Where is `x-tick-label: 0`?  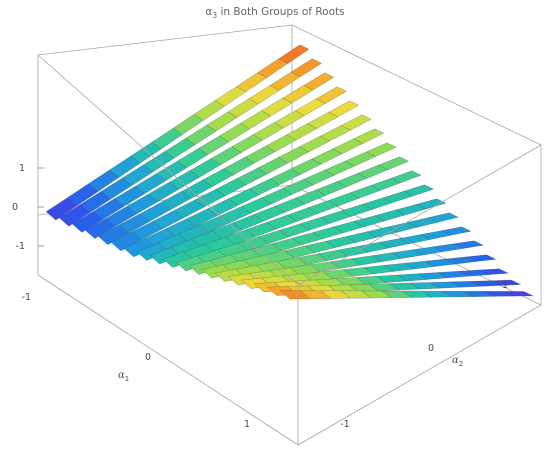 x-tick-label: 0 is located at coordinates (148, 357).